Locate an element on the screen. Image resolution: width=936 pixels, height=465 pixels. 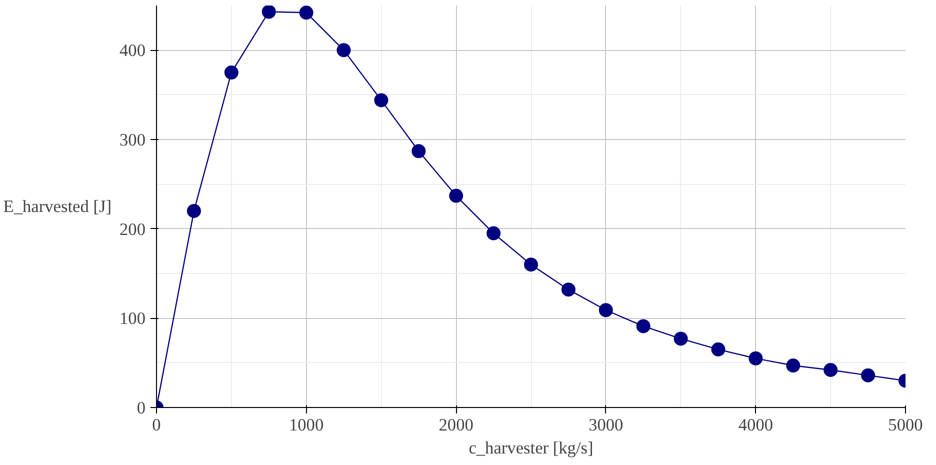
y-tick-label: 200 is located at coordinates (133, 229).